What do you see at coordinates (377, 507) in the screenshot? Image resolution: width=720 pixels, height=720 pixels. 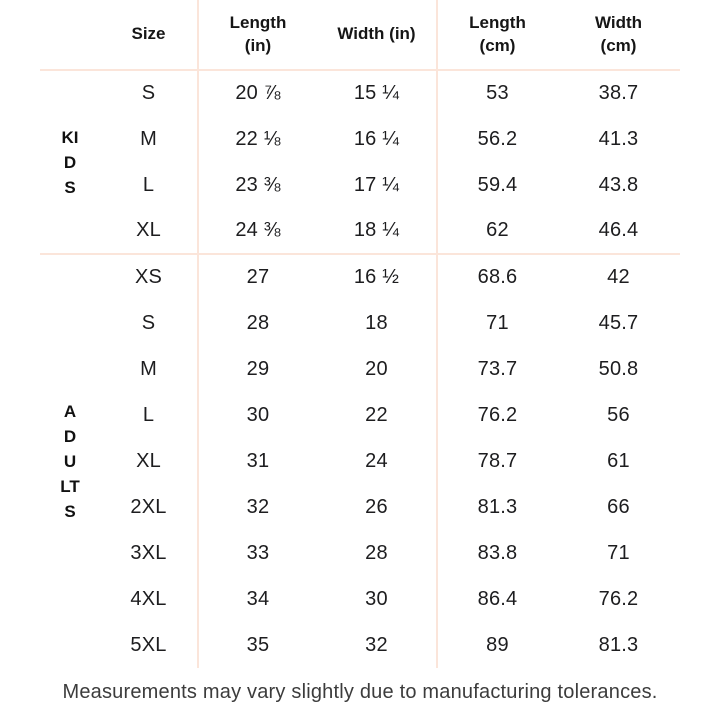 I see `width-in-cell: 26` at bounding box center [377, 507].